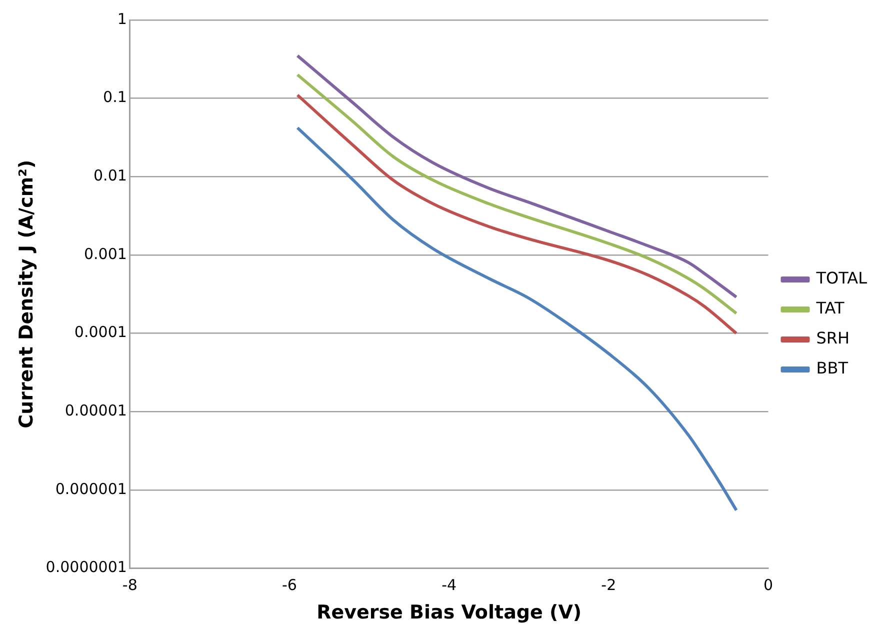 The image size is (893, 641). What do you see at coordinates (95, 410) in the screenshot?
I see `y-tick-label: 0.00001` at bounding box center [95, 410].